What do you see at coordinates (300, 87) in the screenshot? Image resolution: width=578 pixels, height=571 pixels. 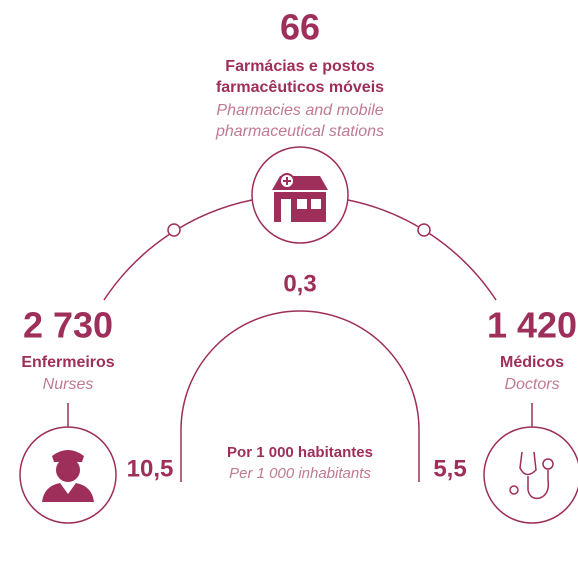 I see `pharmacy-label-pt: farmacêuticos móveis` at bounding box center [300, 87].